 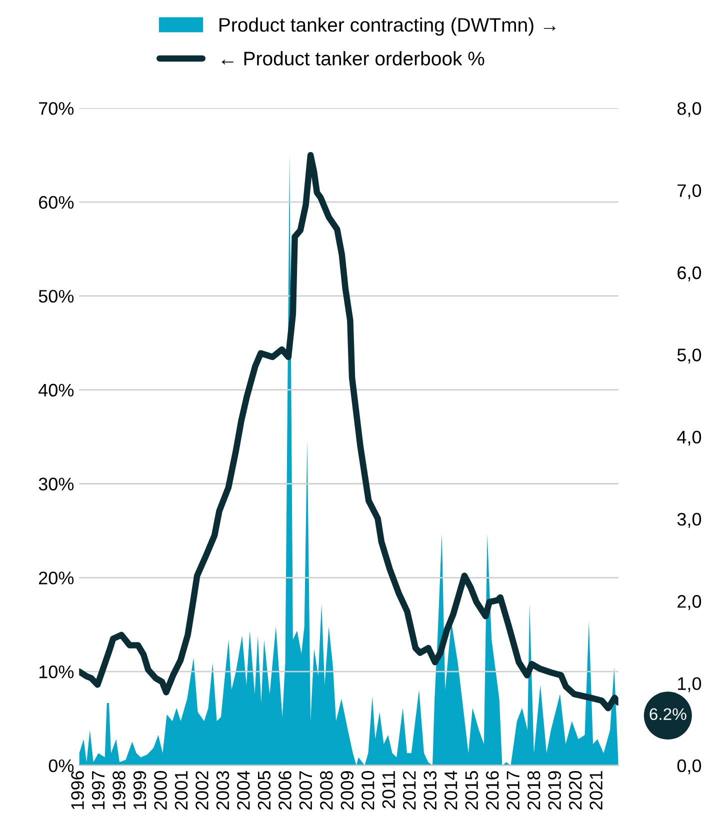 What do you see at coordinates (264, 790) in the screenshot?
I see `x-tick-label: 2005` at bounding box center [264, 790].